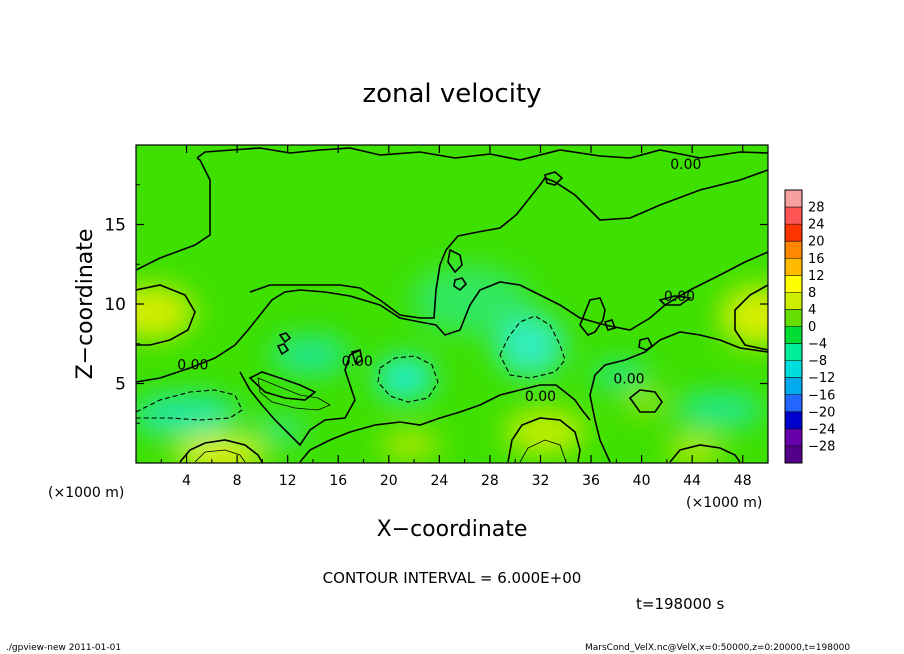  I want to click on colorbar-label: −24, so click(821, 429).